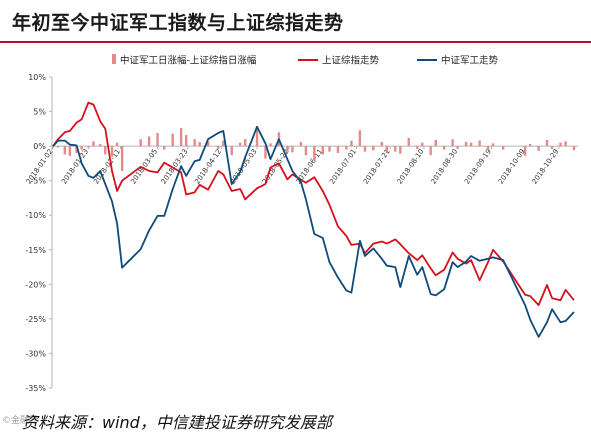 The image size is (591, 437). Describe the element at coordinates (35, 250) in the screenshot. I see `y-tick-label: -15%` at that location.